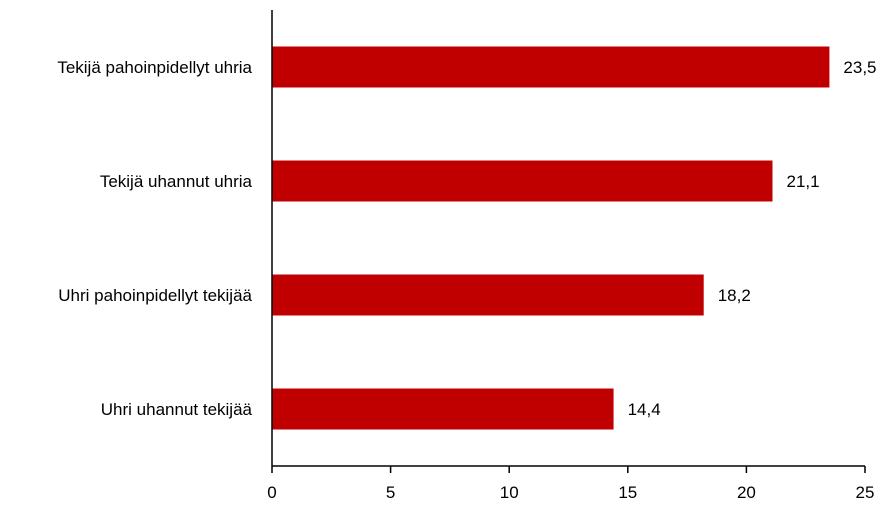 This screenshot has width=891, height=506. What do you see at coordinates (155, 295) in the screenshot?
I see `category-label: Uhri pahoinpidellyt tekijää` at bounding box center [155, 295].